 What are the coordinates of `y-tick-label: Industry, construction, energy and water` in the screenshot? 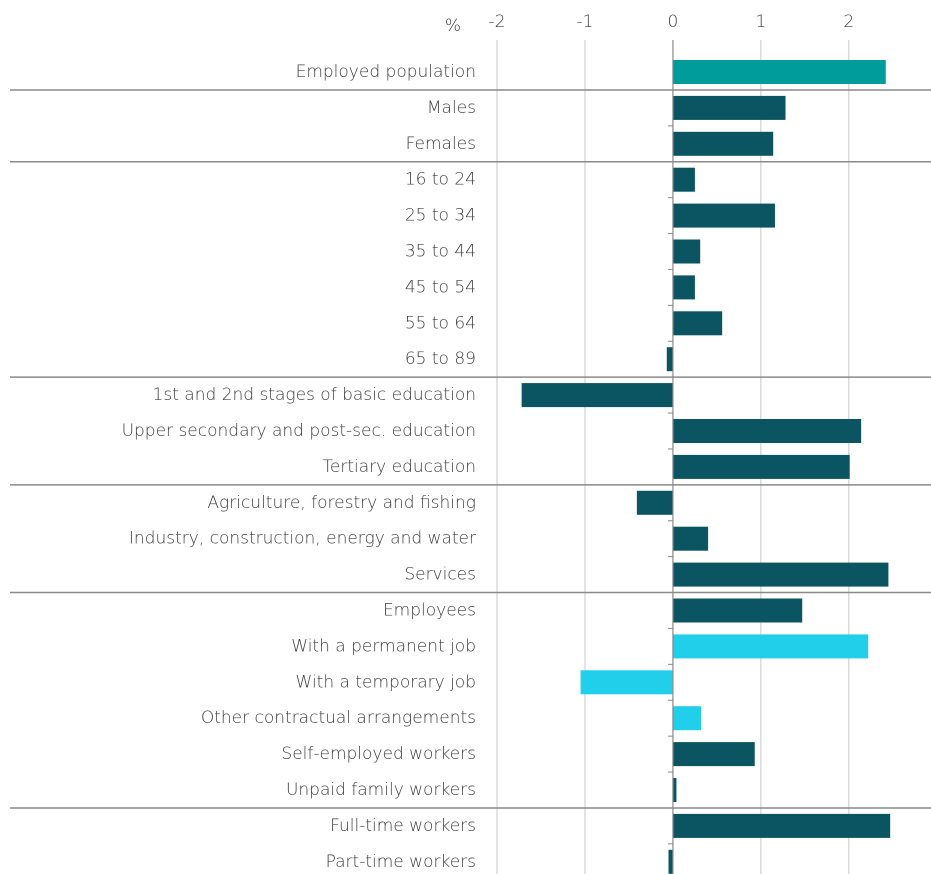 It's located at (302, 539).